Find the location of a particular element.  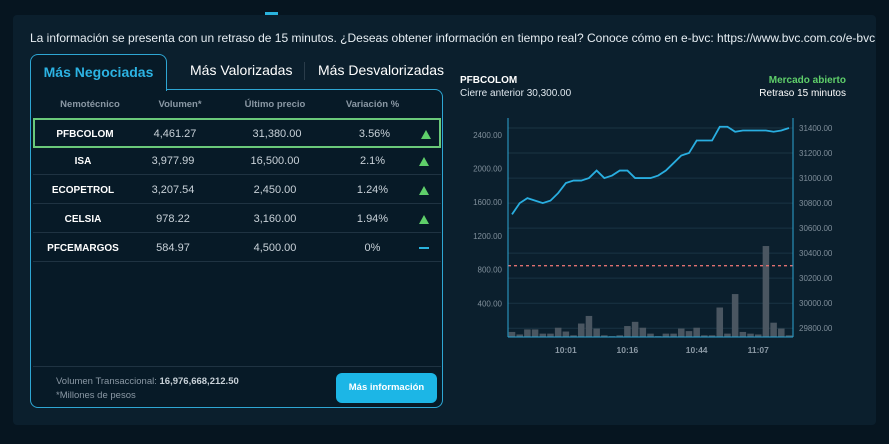

tab-mas-desvalorizadas: Más Desvalorizadas is located at coordinates (381, 70).